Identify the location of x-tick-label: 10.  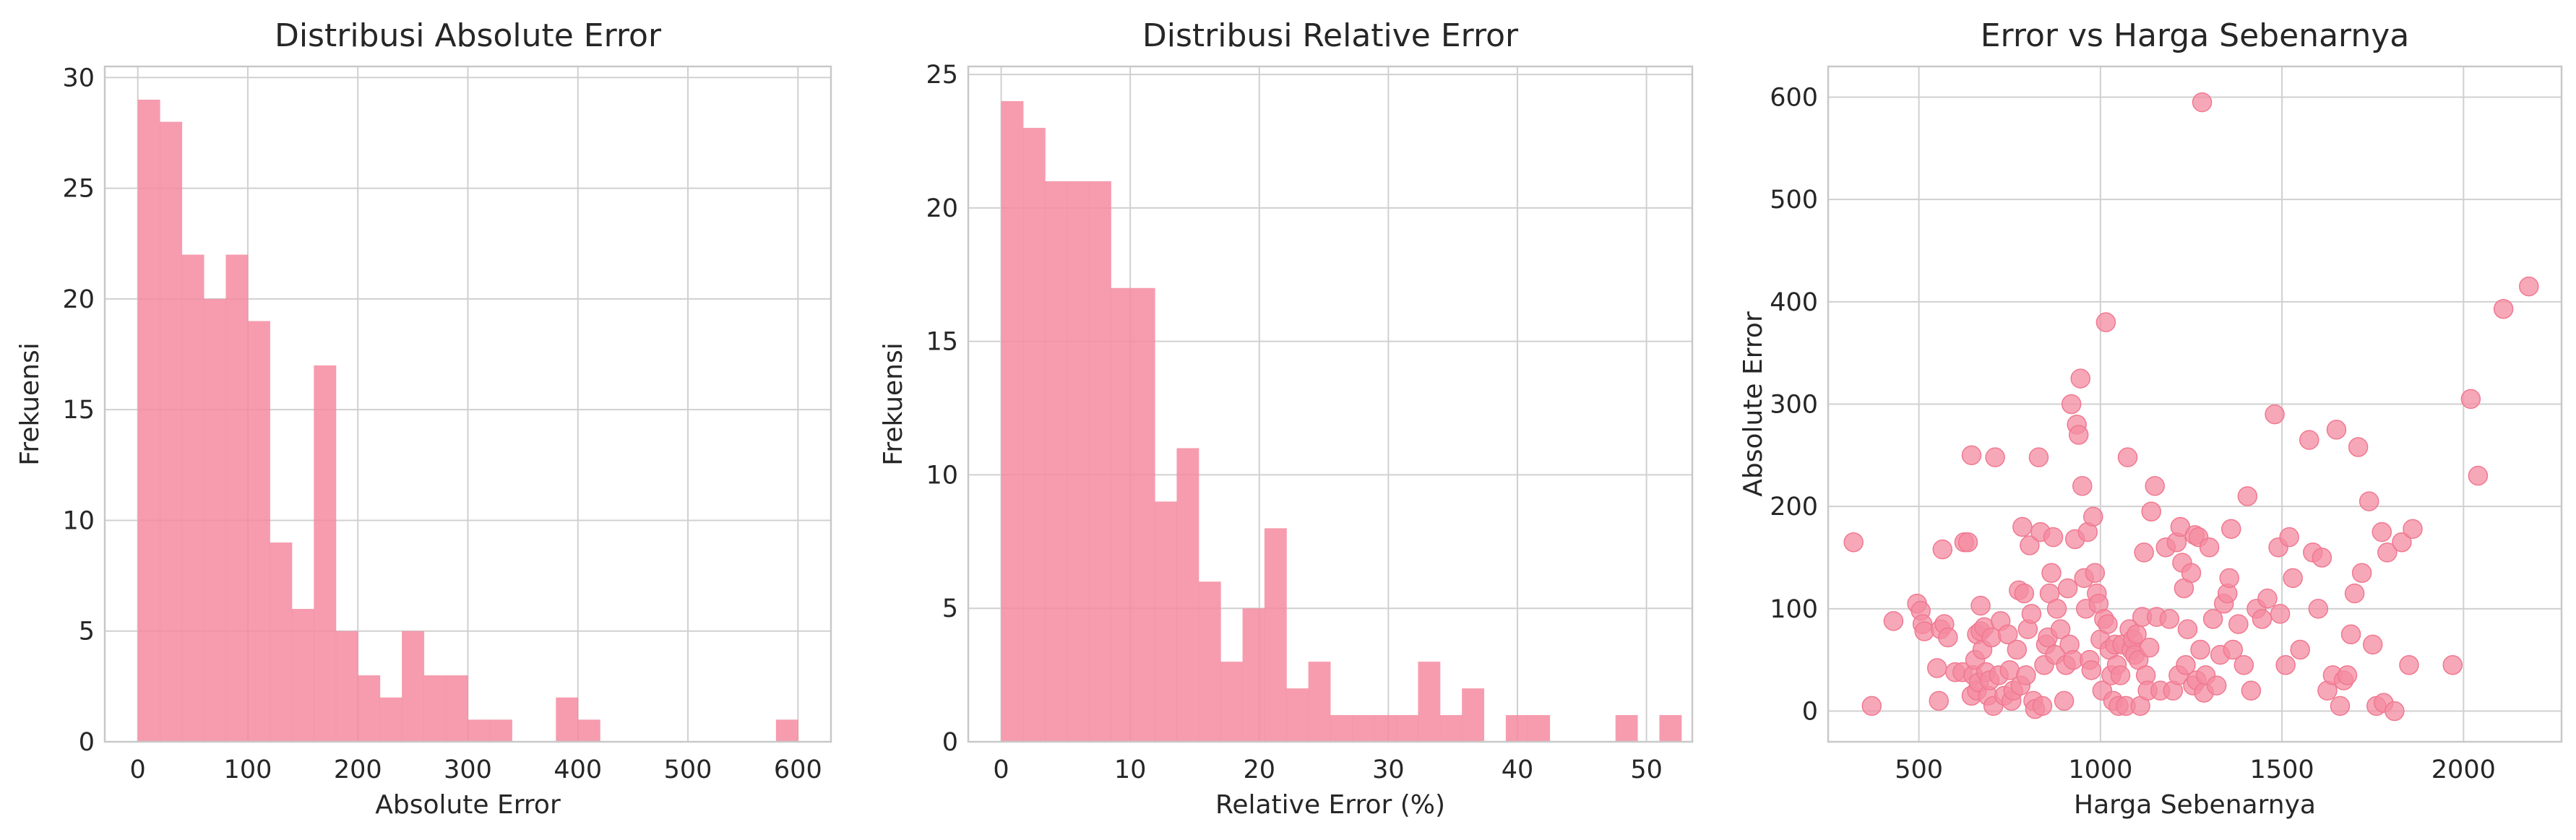
(1130, 769).